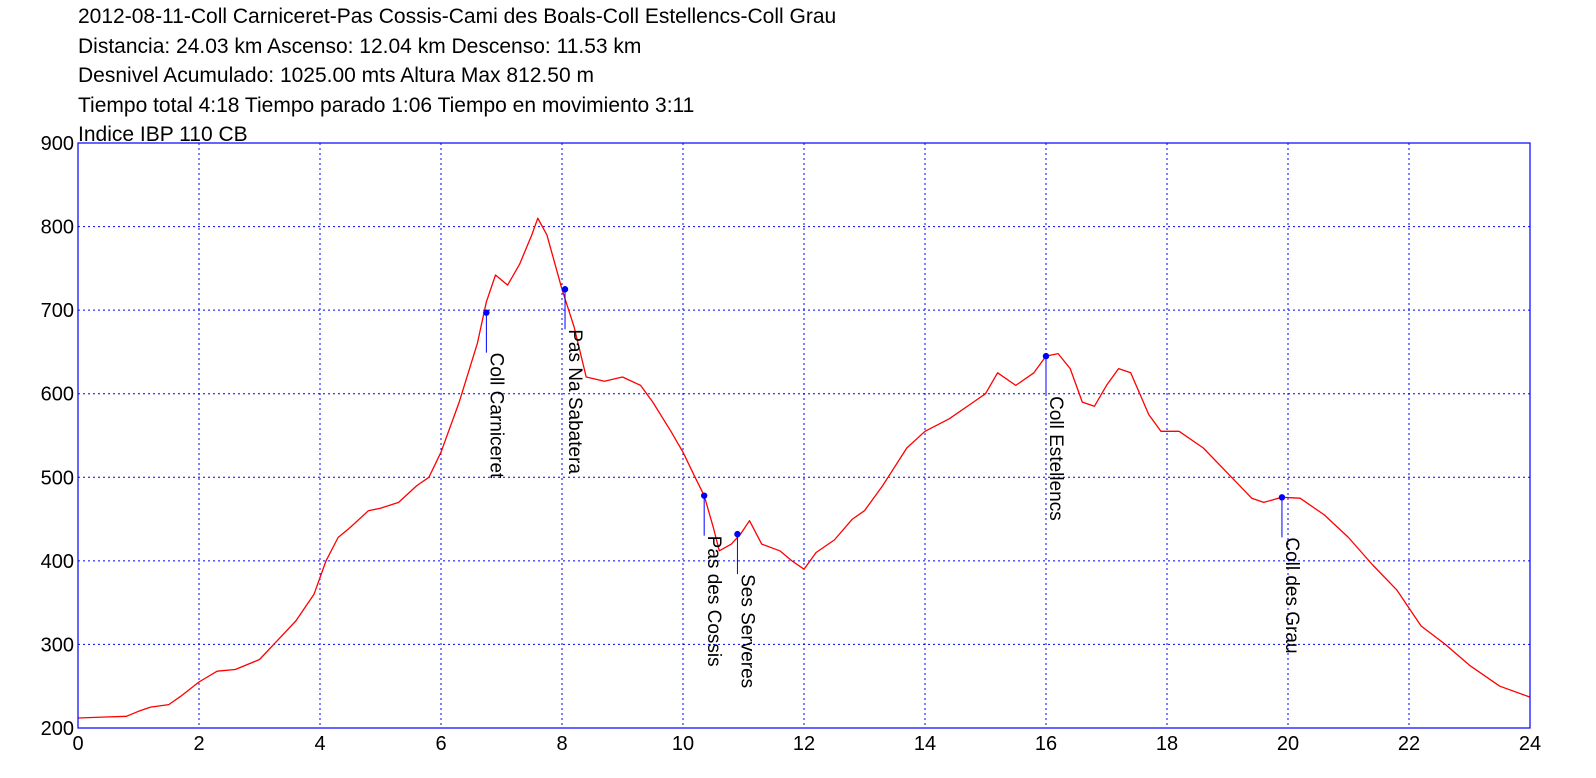  Describe the element at coordinates (57, 478) in the screenshot. I see `y-tick-label: 500` at that location.